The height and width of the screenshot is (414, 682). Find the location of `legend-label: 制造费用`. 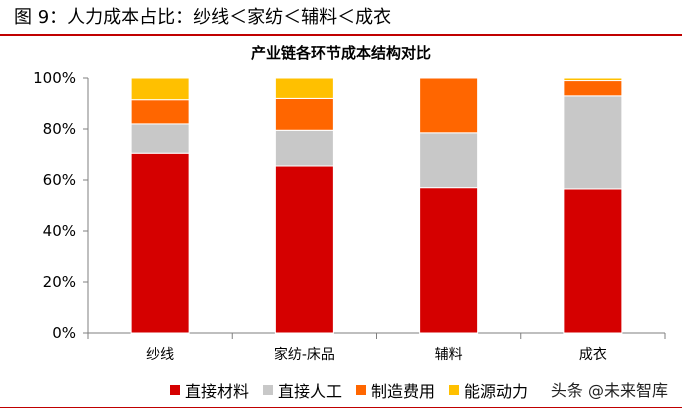

legend-label: 制造费用 is located at coordinates (403, 391).